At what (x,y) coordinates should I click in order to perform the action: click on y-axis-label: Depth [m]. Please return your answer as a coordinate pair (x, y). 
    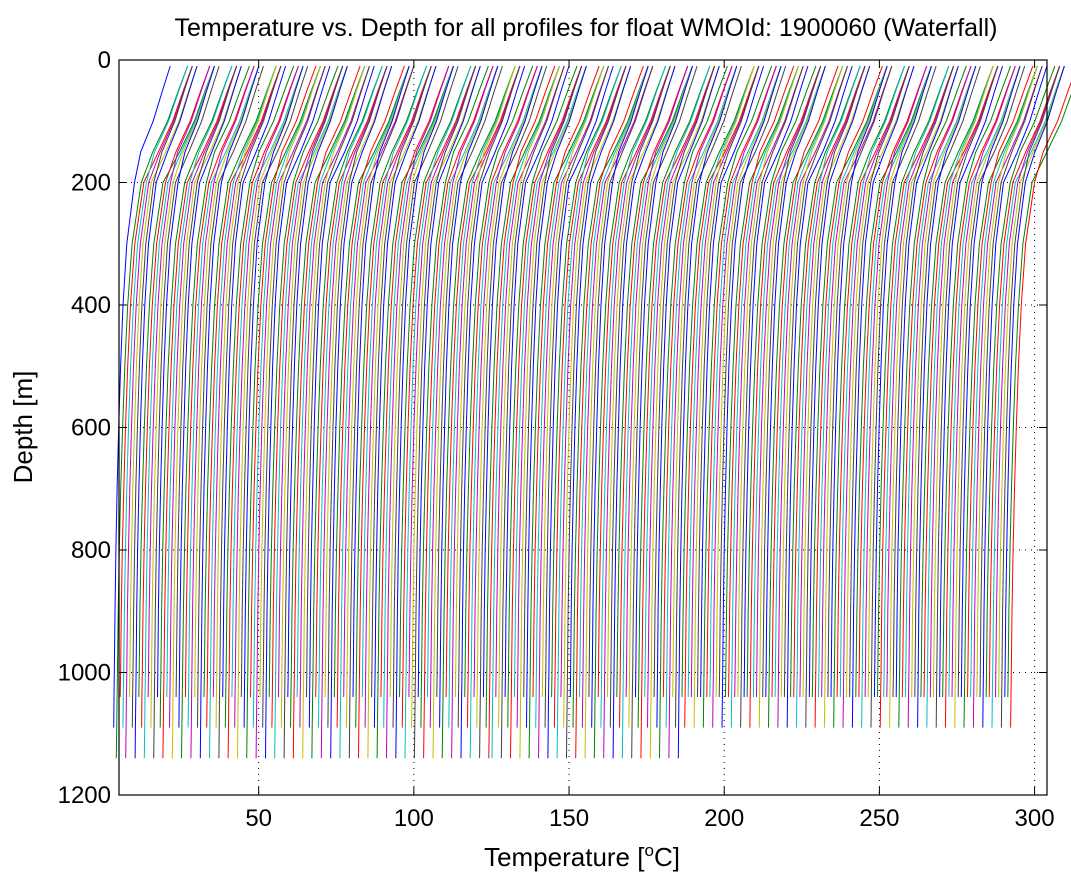
    Looking at the image, I should click on (23, 427).